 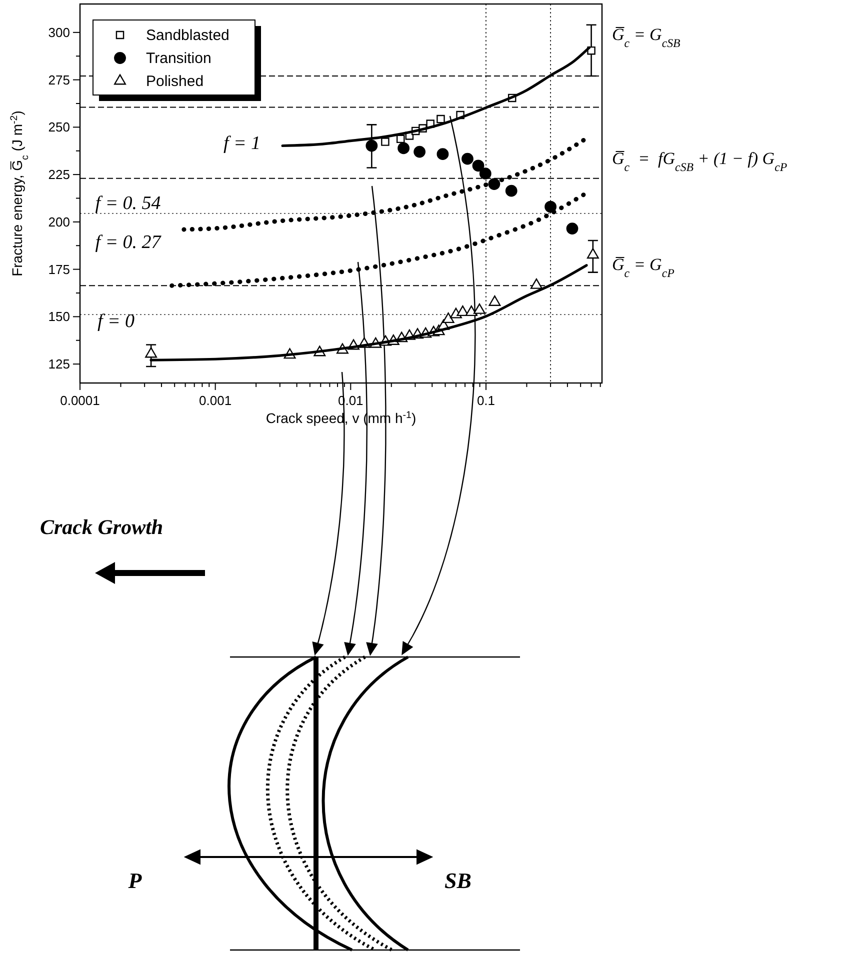 What do you see at coordinates (59, 269) in the screenshot?
I see `y-tick-label: 175` at bounding box center [59, 269].